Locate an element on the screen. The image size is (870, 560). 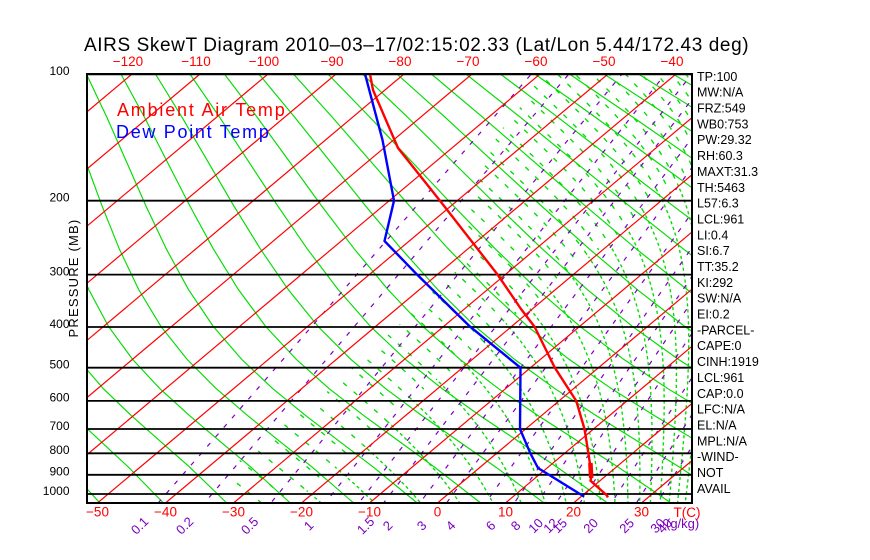
svg-text: AVAIL is located at coordinates (714, 489).